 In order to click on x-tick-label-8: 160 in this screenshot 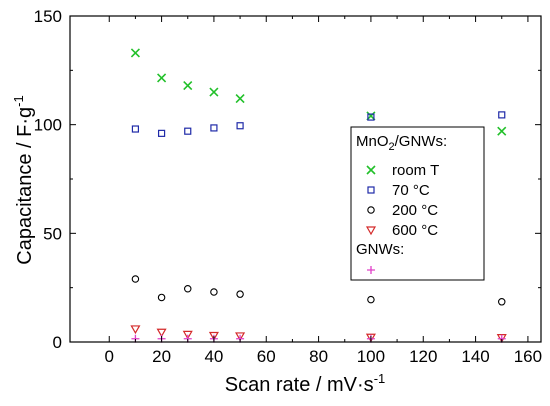, I will do `click(528, 356)`.